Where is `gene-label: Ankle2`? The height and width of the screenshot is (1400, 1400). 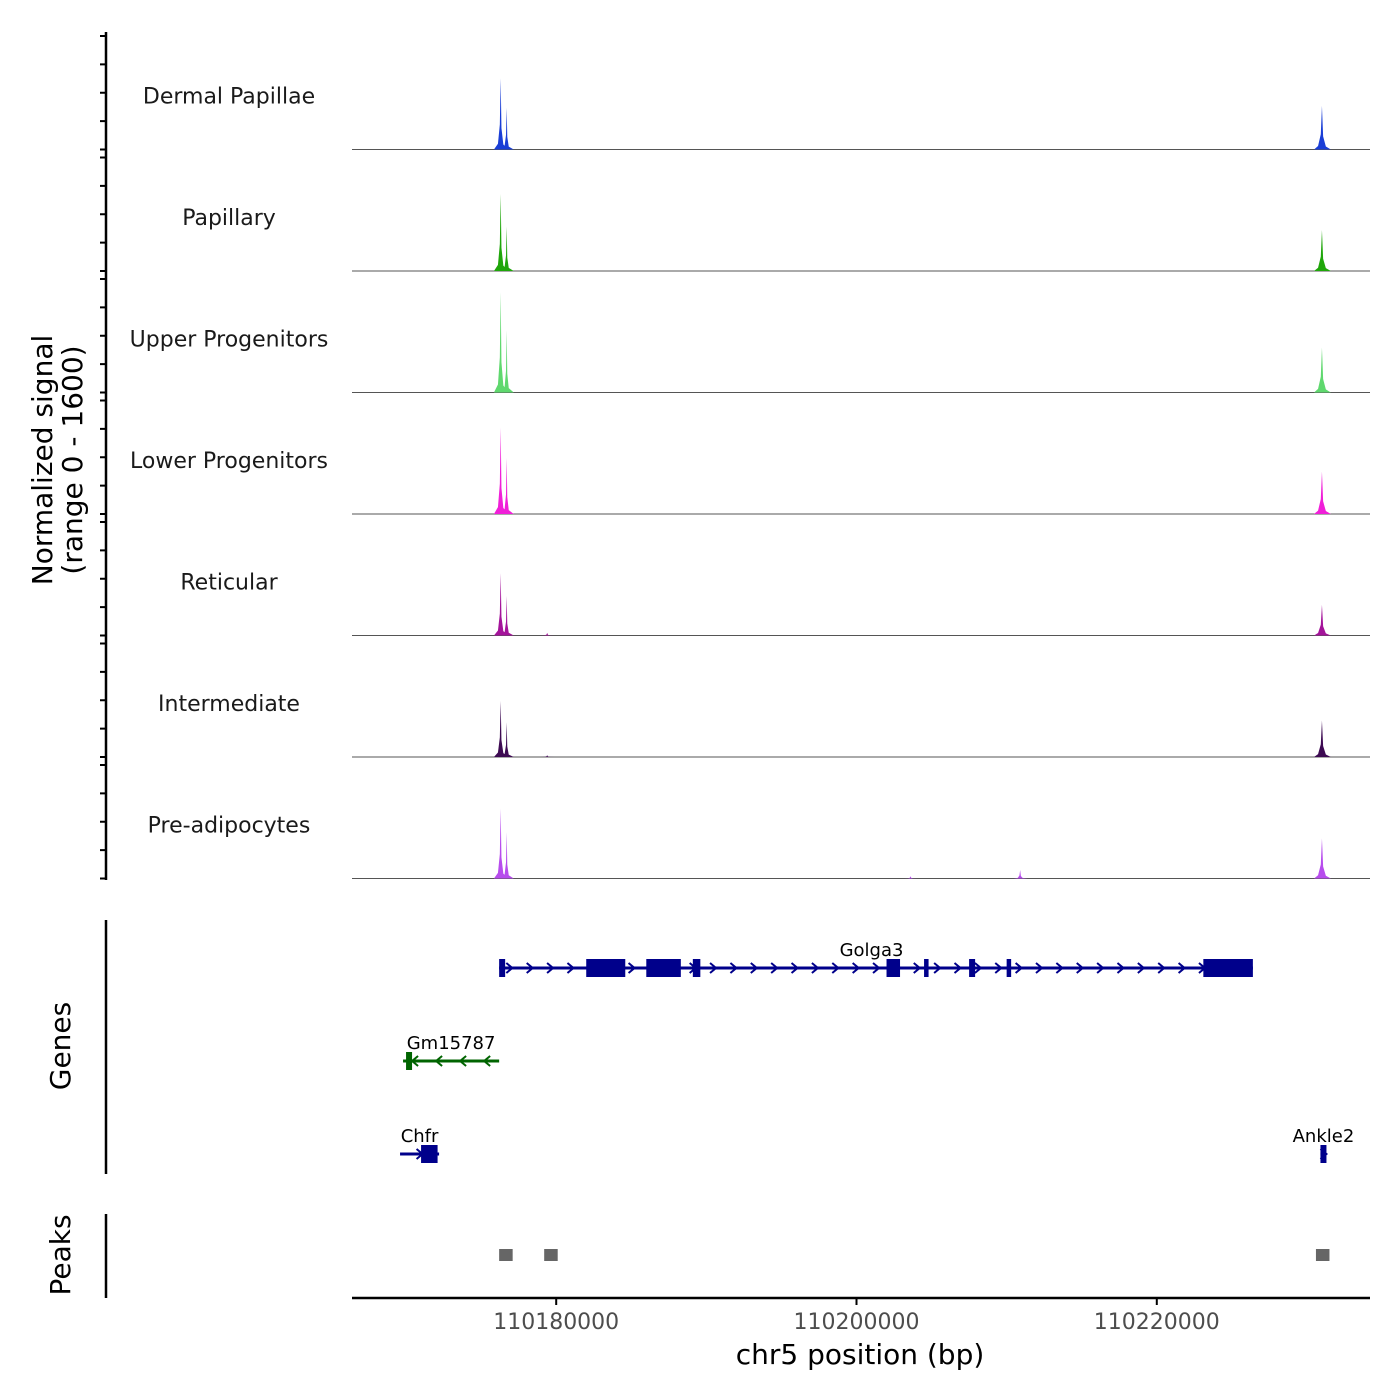
gene-label: Ankle2 is located at coordinates (1324, 1136).